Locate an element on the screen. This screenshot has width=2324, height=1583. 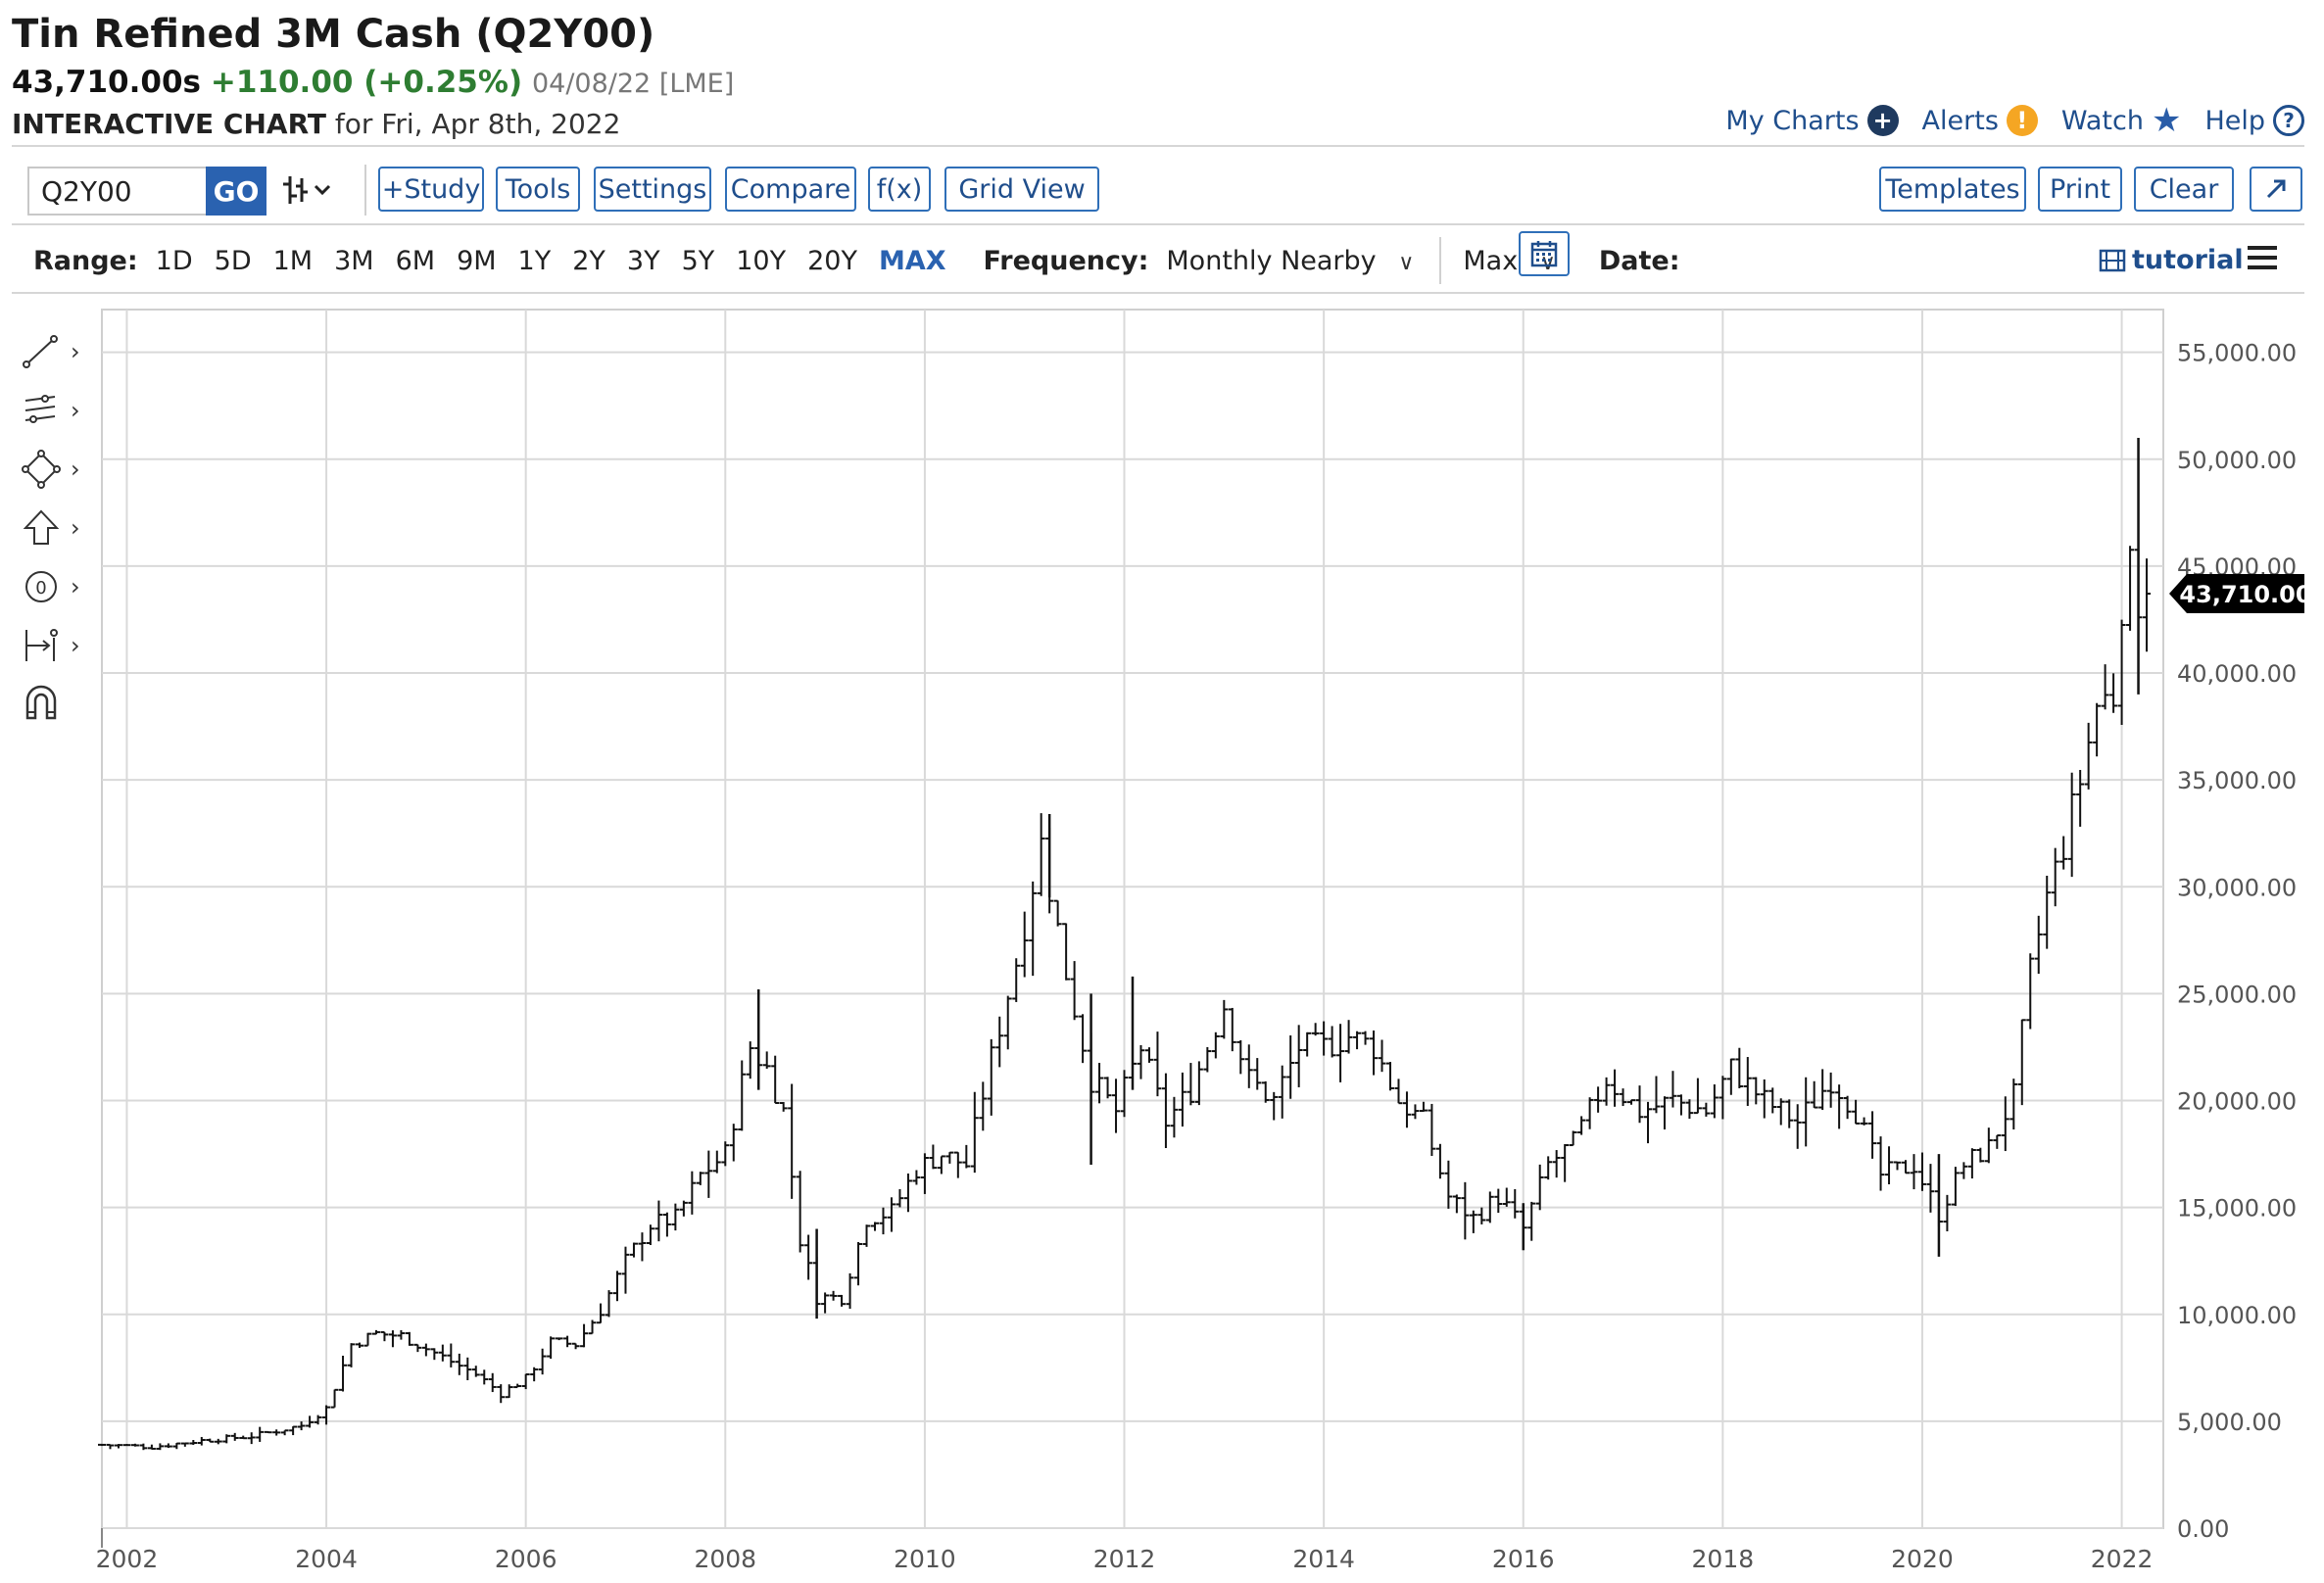
alert-icon: ! is located at coordinates (2022, 120).